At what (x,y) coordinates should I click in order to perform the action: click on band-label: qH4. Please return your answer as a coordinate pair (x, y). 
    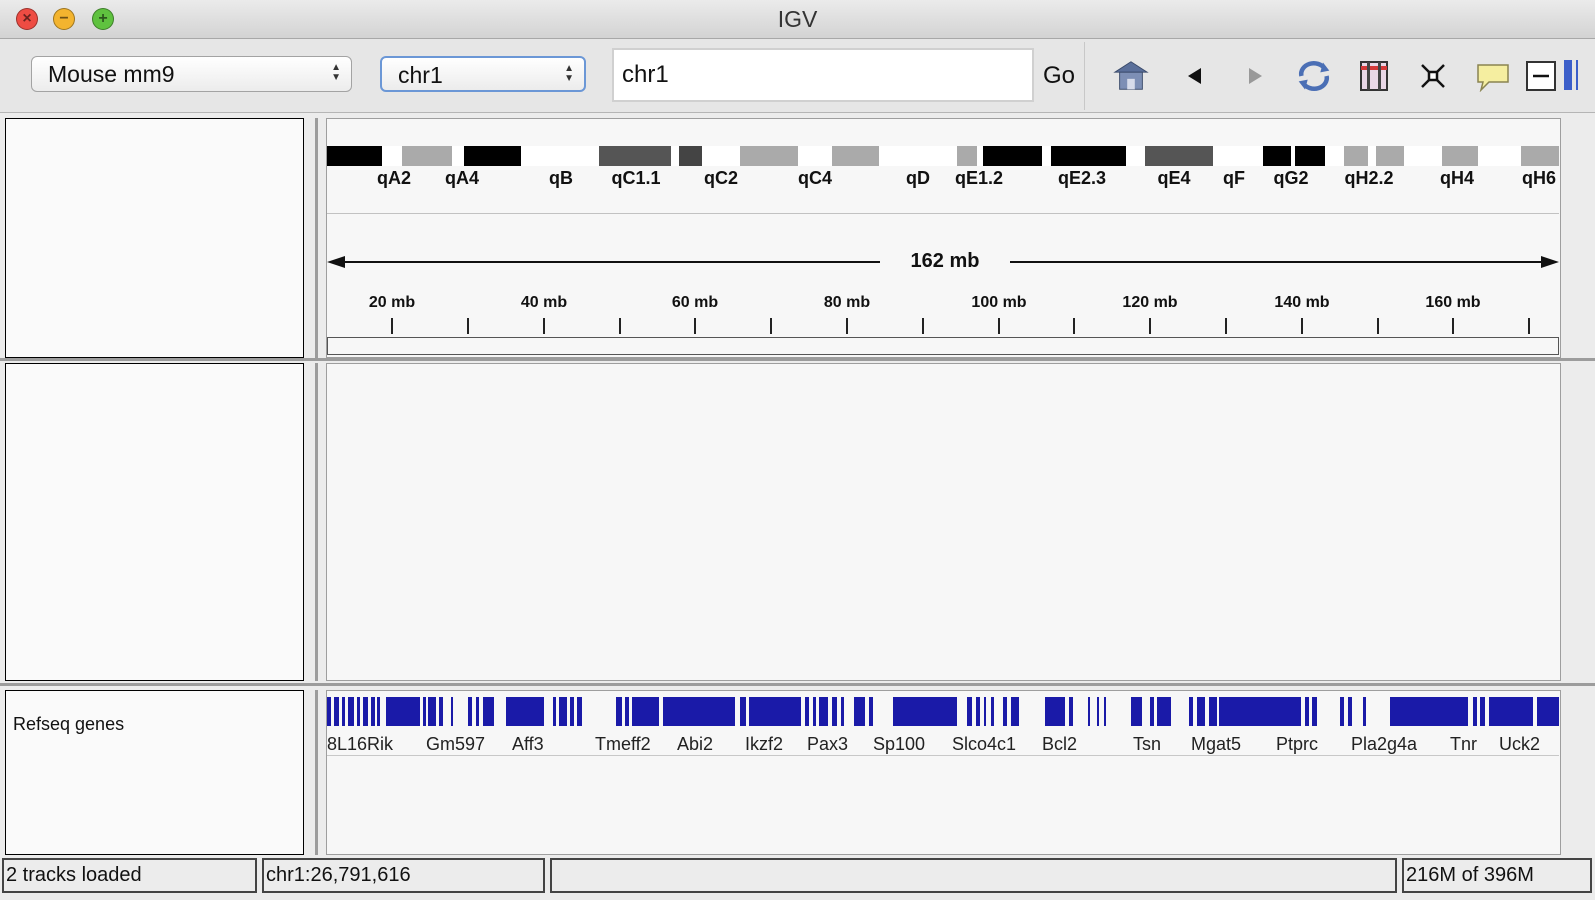
    Looking at the image, I should click on (1457, 178).